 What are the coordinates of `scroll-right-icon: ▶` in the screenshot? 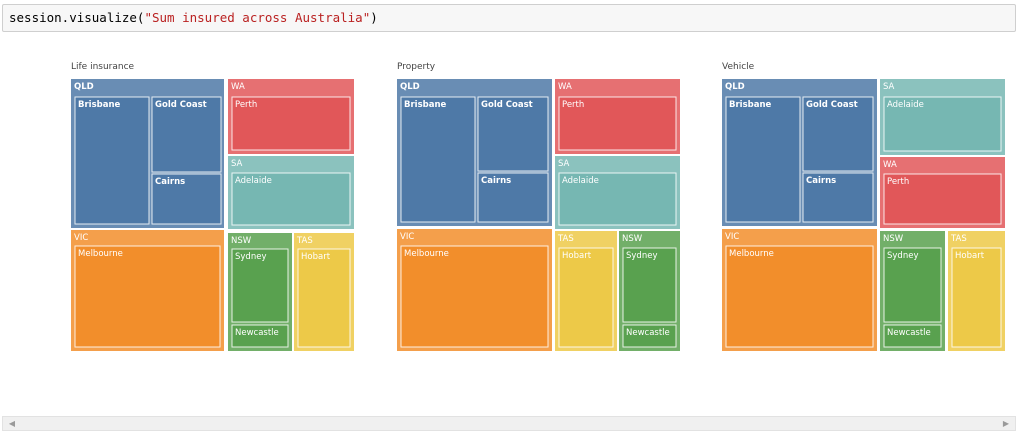 It's located at (1006, 423).